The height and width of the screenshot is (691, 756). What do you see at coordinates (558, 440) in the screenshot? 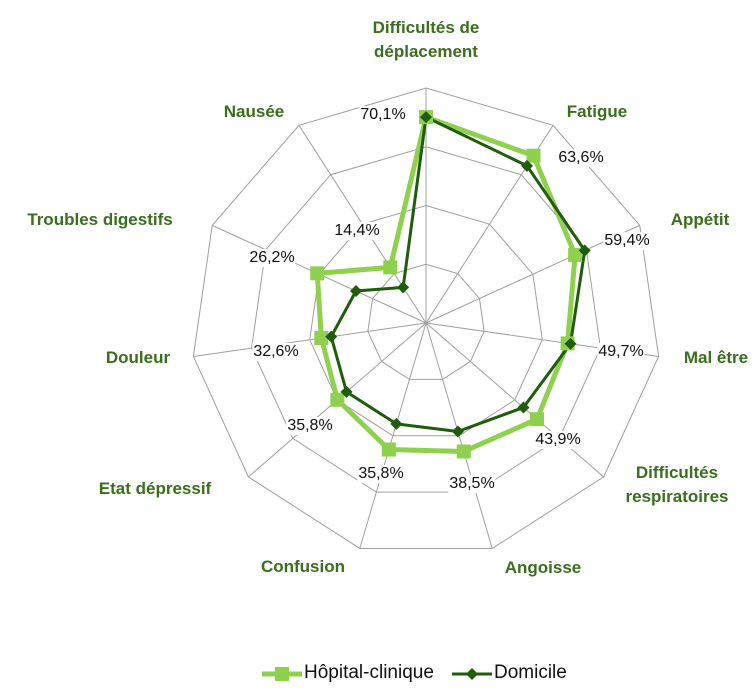
I see `value-label: 43,9%` at bounding box center [558, 440].